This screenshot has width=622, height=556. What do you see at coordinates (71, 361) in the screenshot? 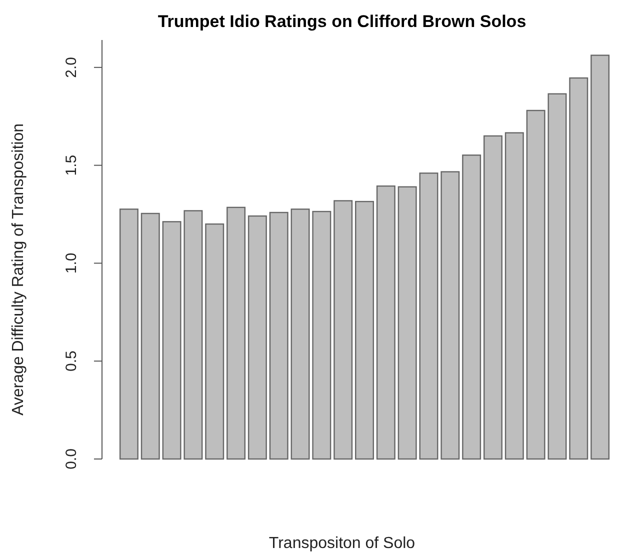
I see `y-tick-label: 0.5` at bounding box center [71, 361].